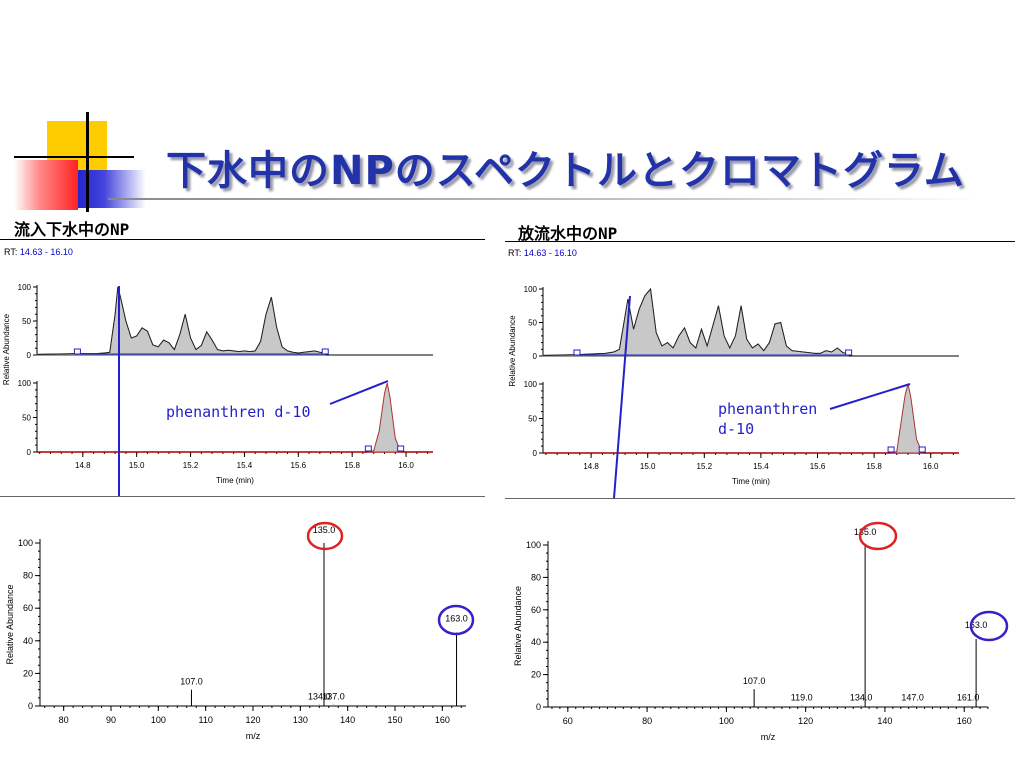 The height and width of the screenshot is (768, 1024). I want to click on left-spec-163-highlight, so click(456, 620).